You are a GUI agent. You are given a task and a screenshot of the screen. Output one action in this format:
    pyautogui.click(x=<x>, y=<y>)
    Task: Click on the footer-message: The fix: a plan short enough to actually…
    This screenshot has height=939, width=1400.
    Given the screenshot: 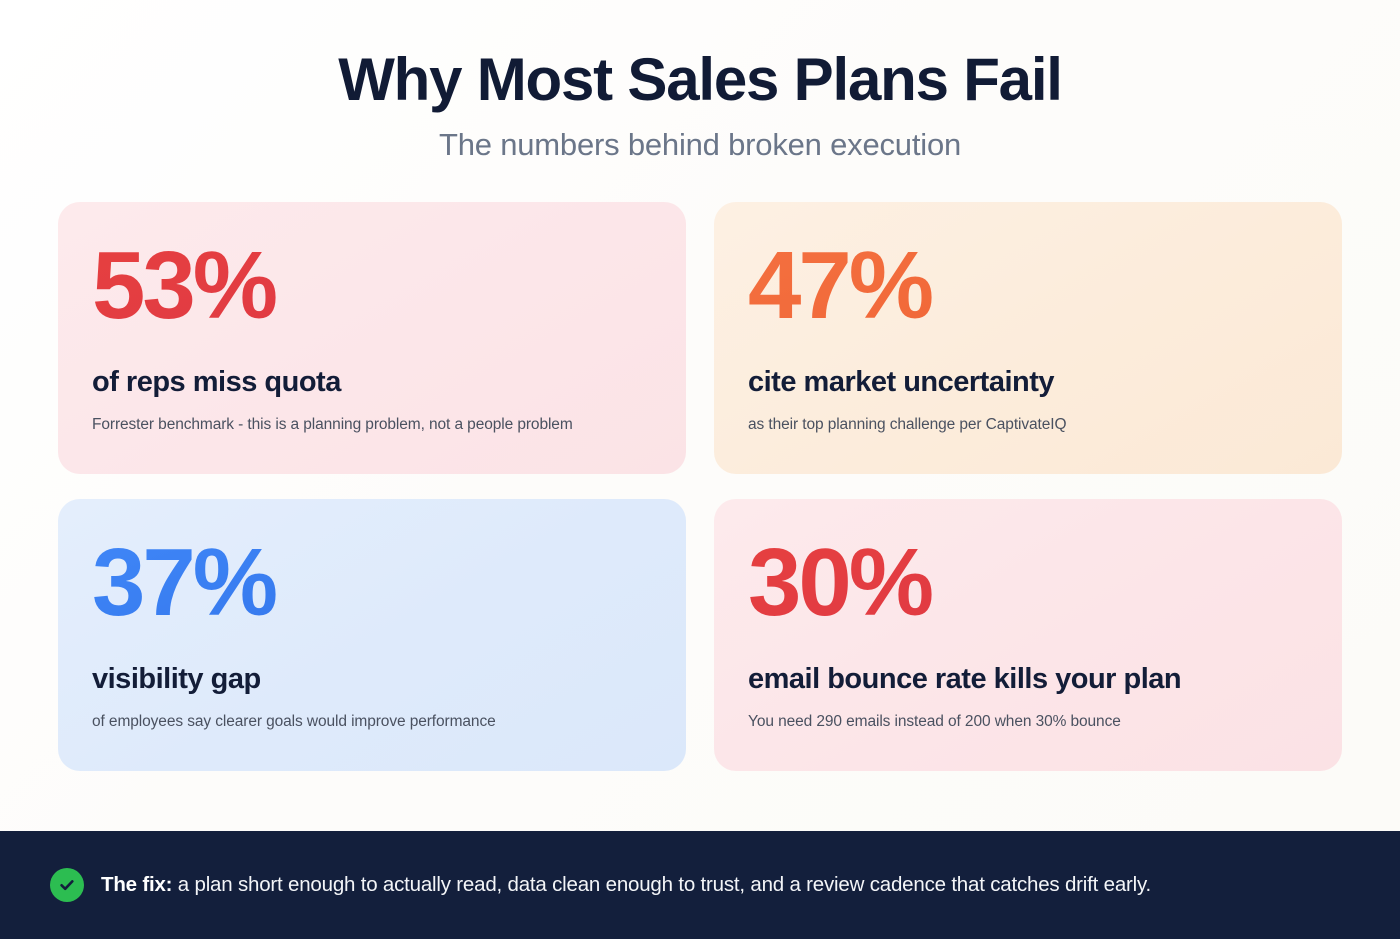 What is the action you would take?
    pyautogui.click(x=626, y=885)
    